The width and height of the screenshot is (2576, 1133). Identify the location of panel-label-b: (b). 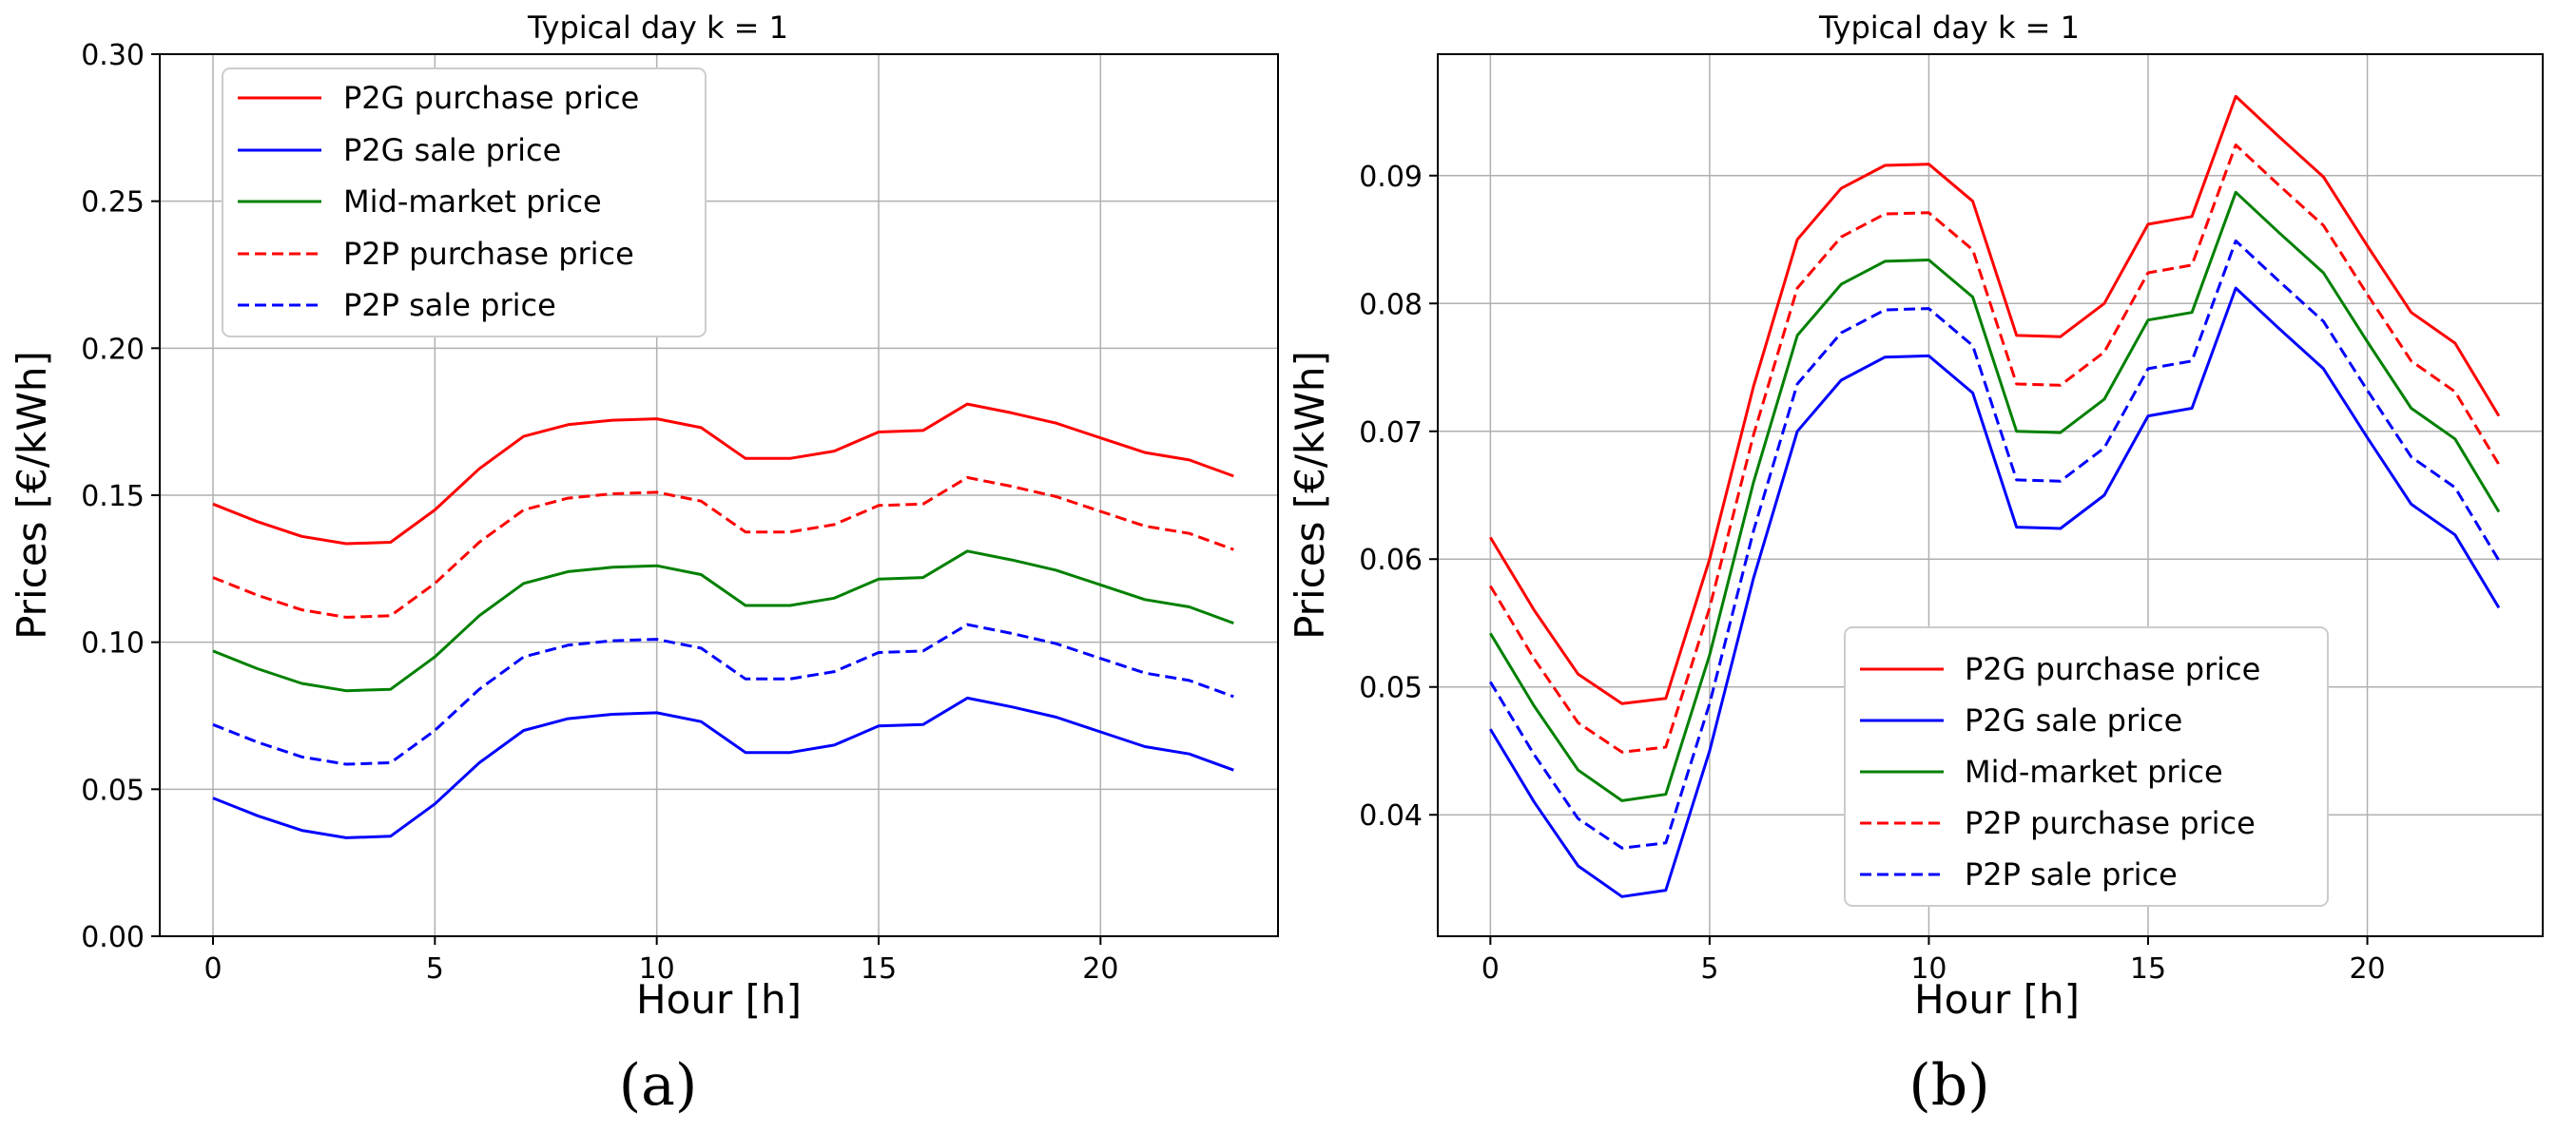
(1948, 1085).